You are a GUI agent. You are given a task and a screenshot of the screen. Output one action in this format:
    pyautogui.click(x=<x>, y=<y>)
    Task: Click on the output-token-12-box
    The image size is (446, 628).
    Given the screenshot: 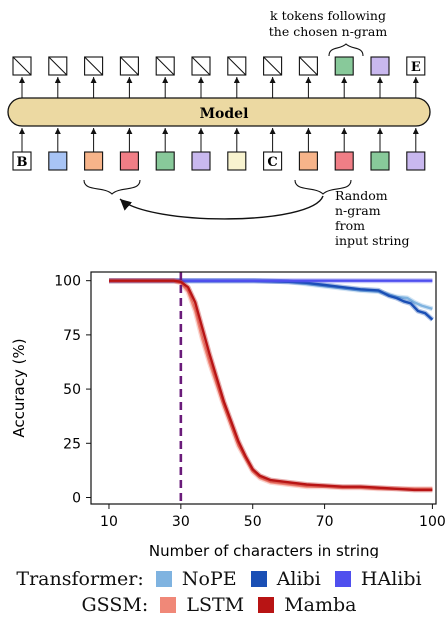 What is the action you would take?
    pyautogui.click(x=416, y=66)
    